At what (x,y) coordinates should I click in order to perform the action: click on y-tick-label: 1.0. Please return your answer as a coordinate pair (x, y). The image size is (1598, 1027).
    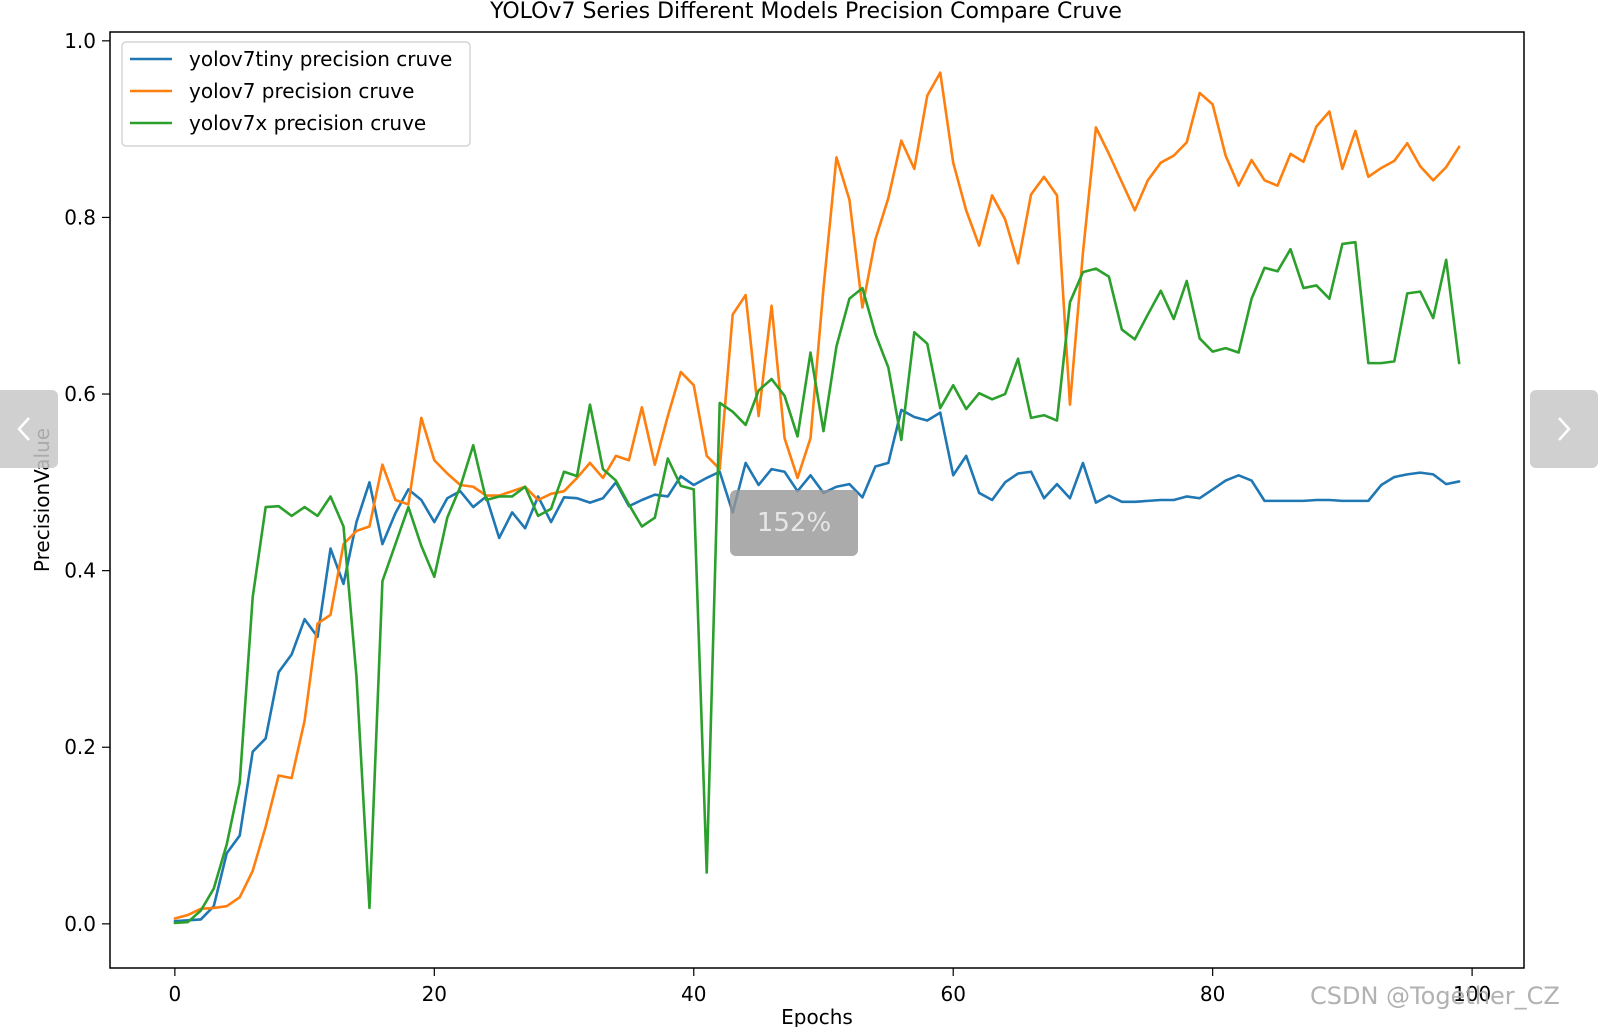
    Looking at the image, I should click on (80, 41).